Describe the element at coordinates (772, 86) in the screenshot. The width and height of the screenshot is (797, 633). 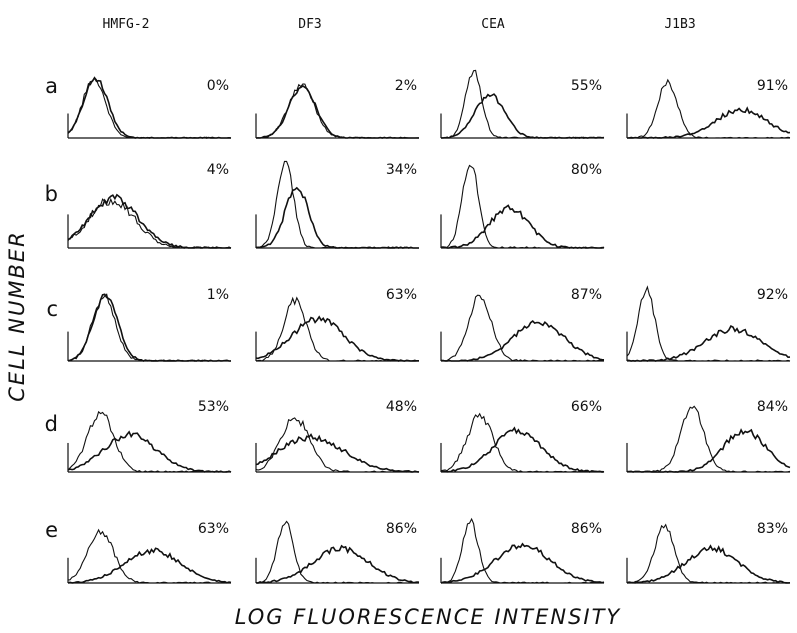
I see `positive-percent-label: 91%` at that location.